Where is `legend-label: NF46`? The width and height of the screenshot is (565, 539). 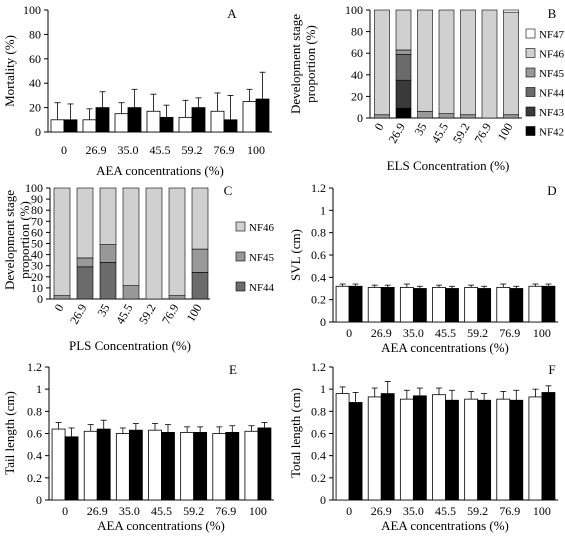
legend-label: NF46 is located at coordinates (552, 55).